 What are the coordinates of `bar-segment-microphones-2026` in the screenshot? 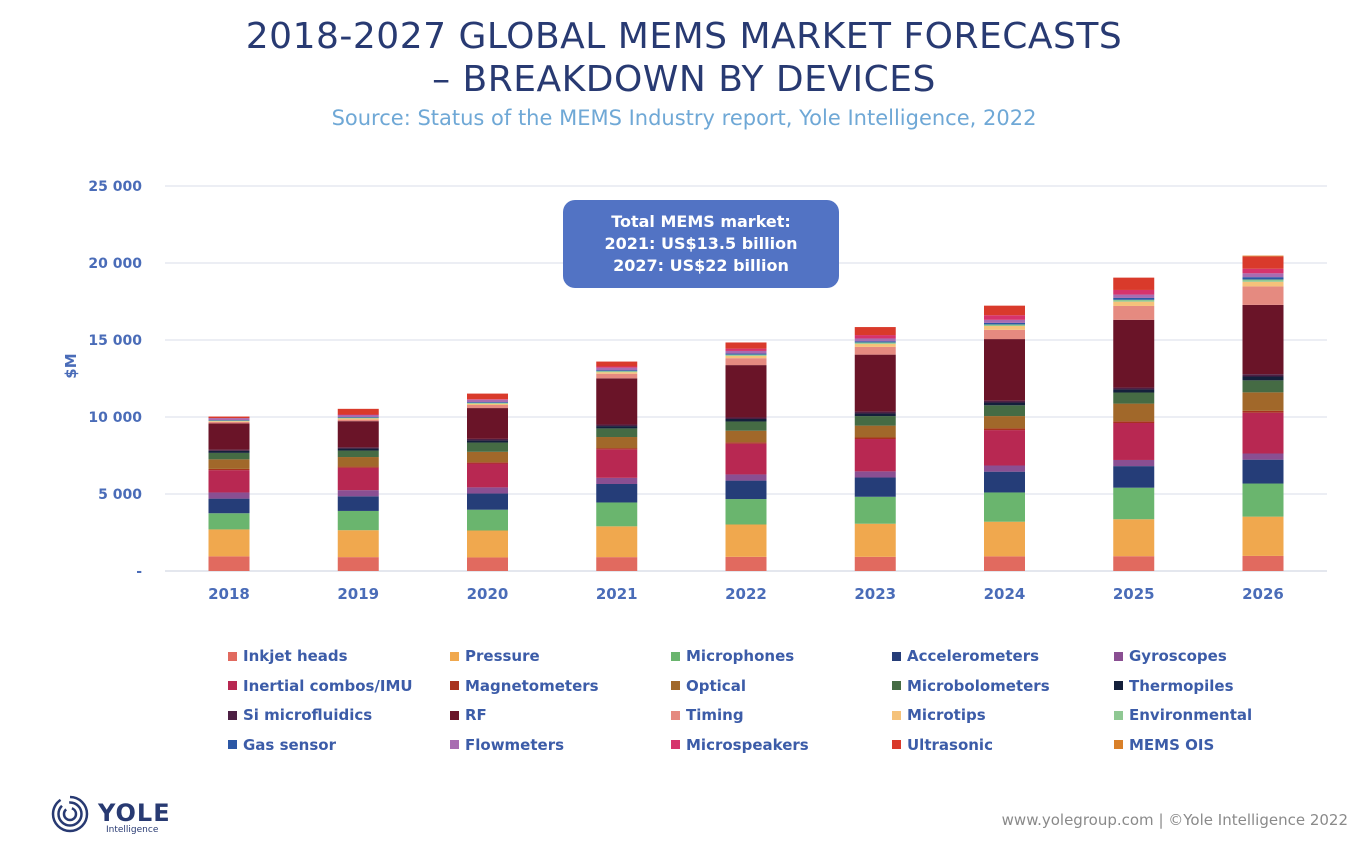 It's located at (1263, 500).